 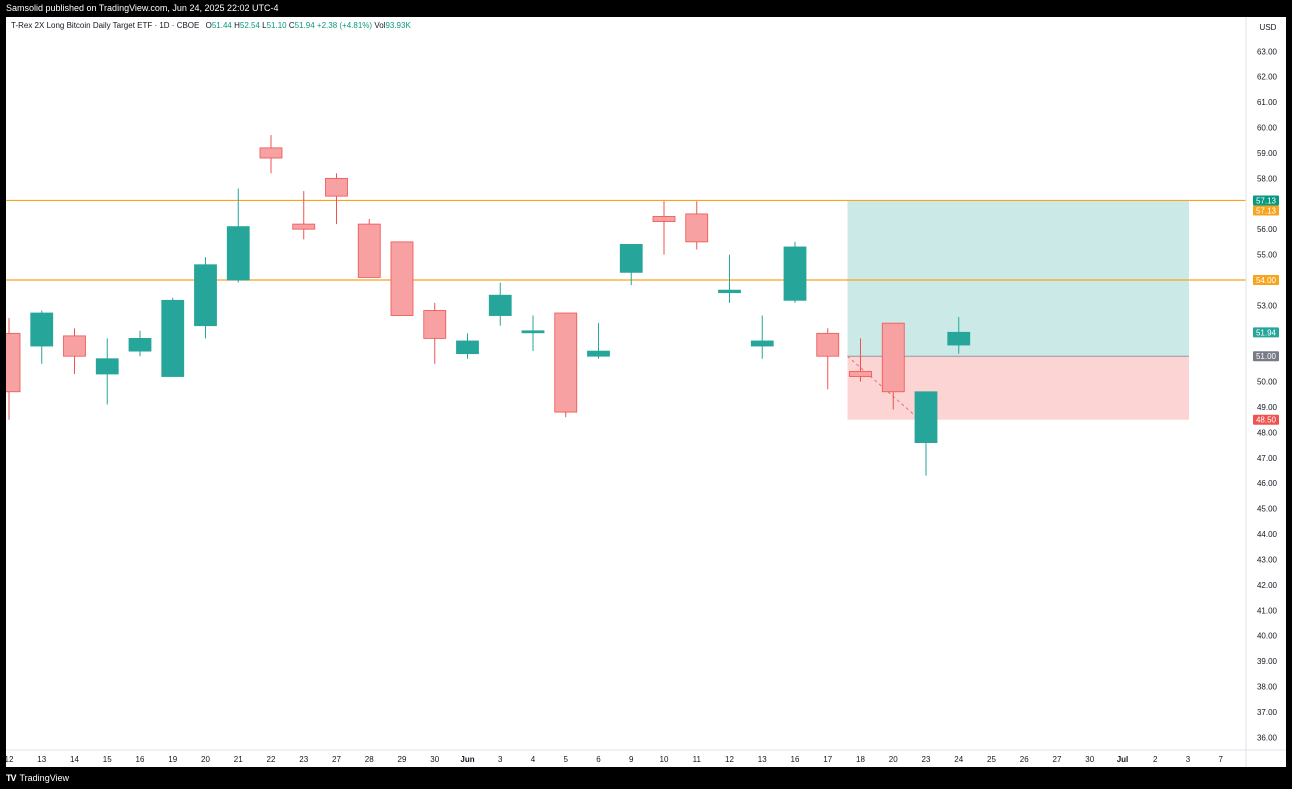 What do you see at coordinates (402, 759) in the screenshot?
I see `x-tick-label: 29` at bounding box center [402, 759].